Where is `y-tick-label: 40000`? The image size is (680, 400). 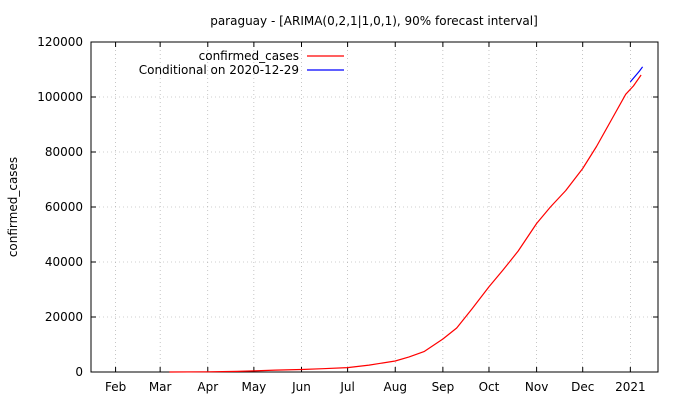
y-tick-label: 40000 is located at coordinates (64, 262).